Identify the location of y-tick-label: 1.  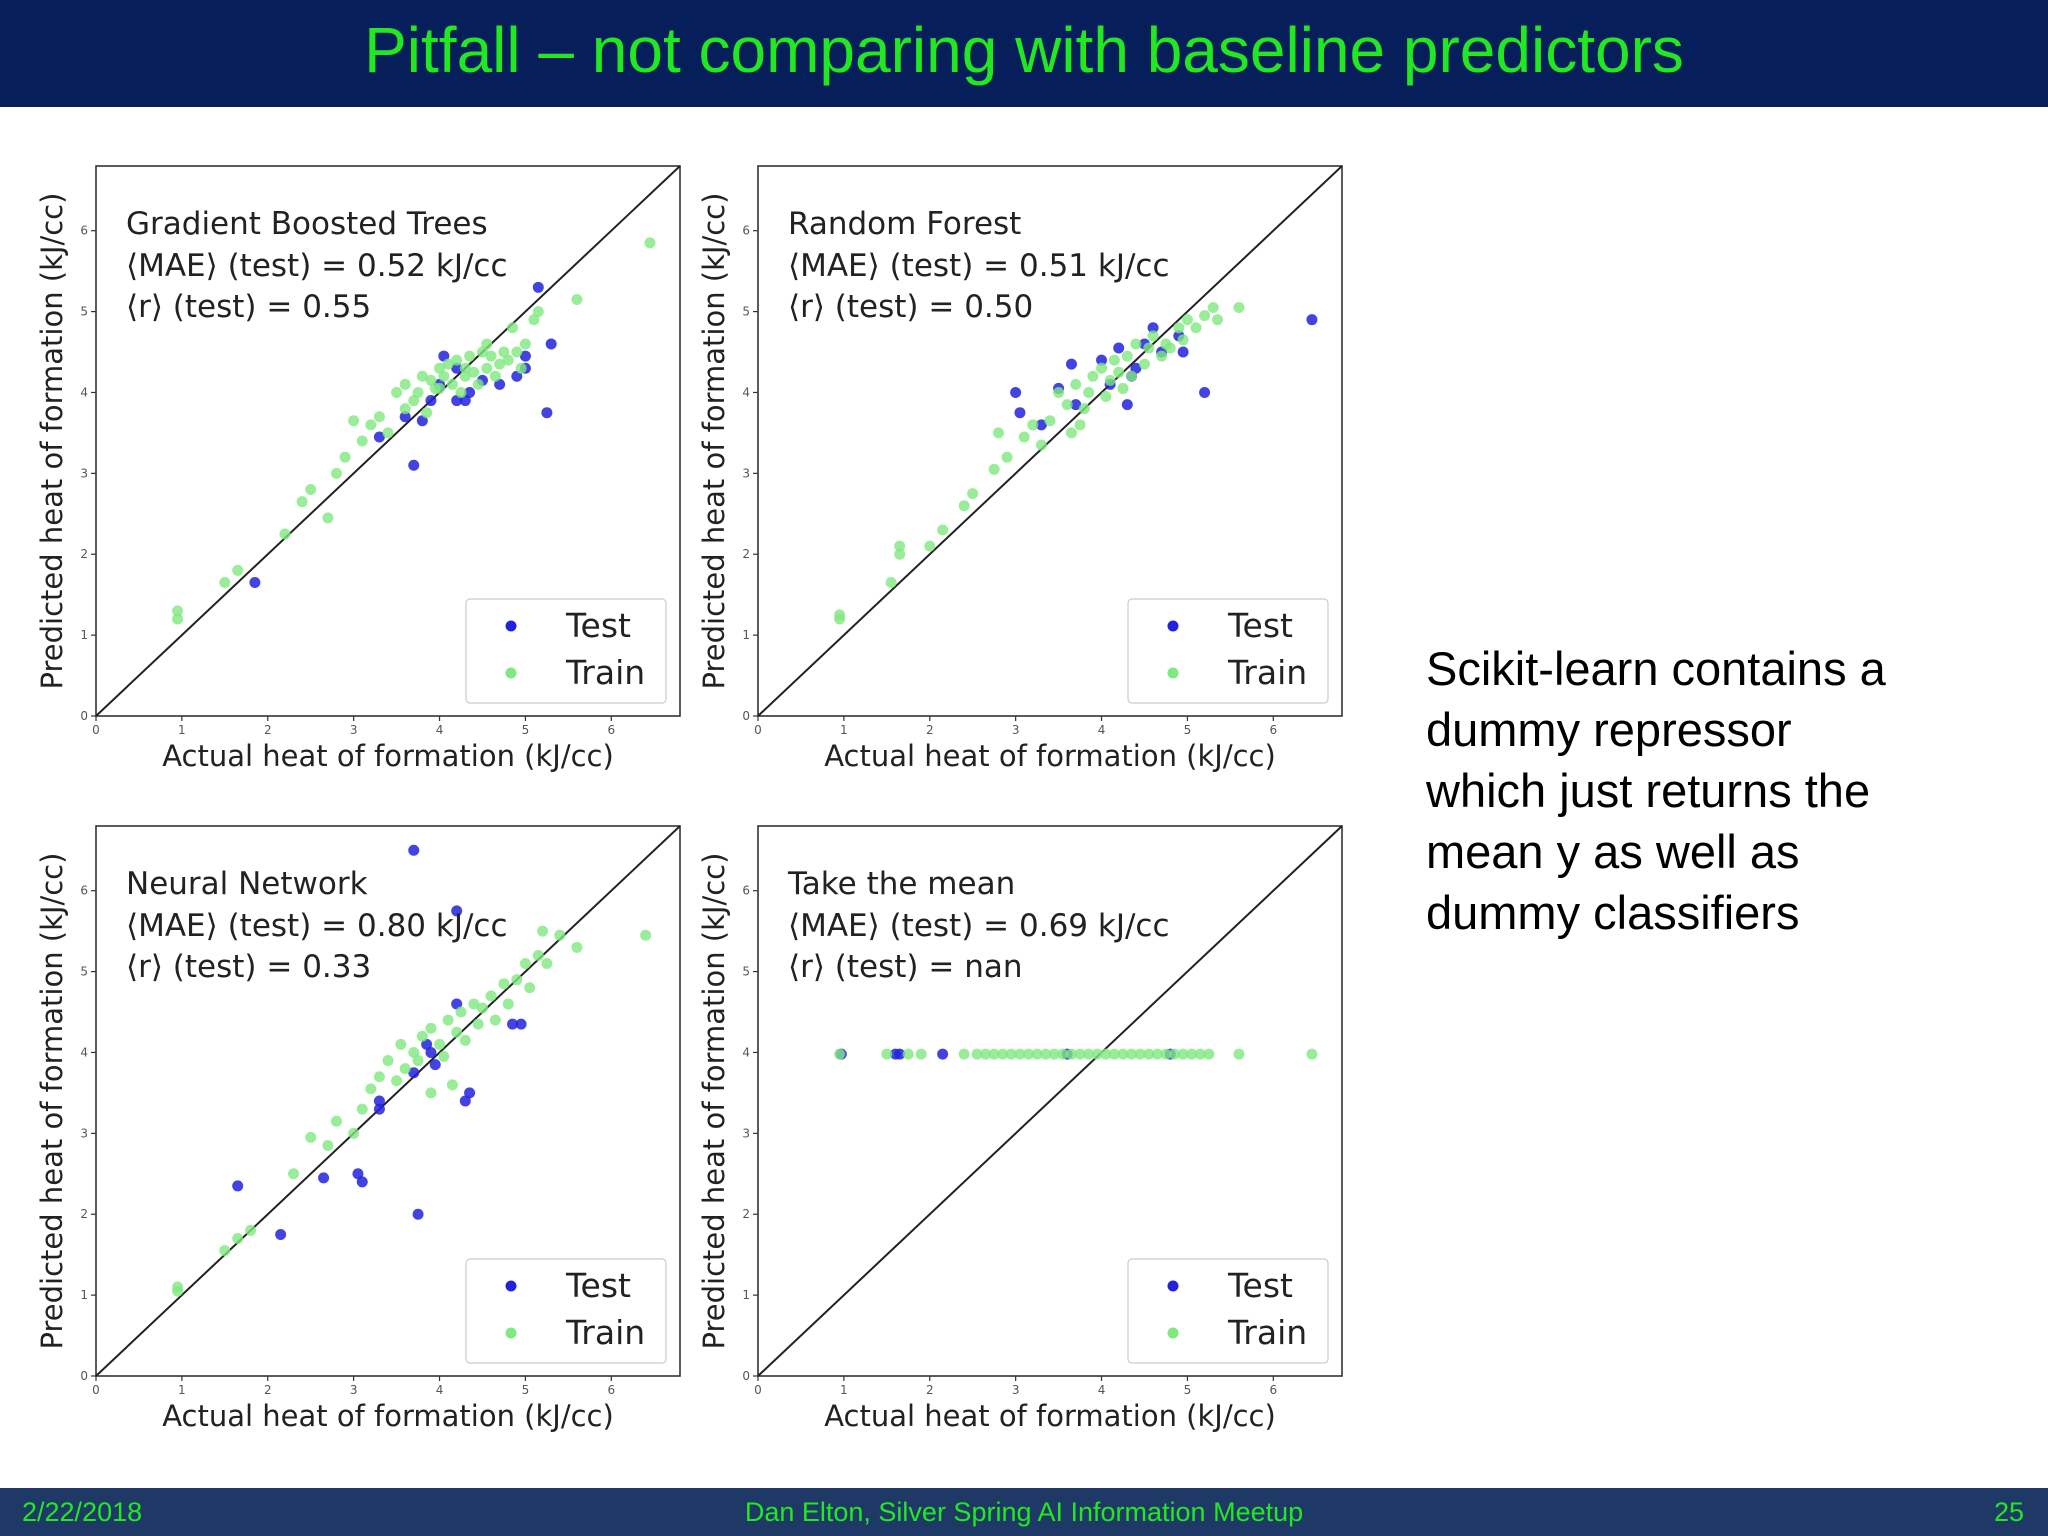
(746, 635).